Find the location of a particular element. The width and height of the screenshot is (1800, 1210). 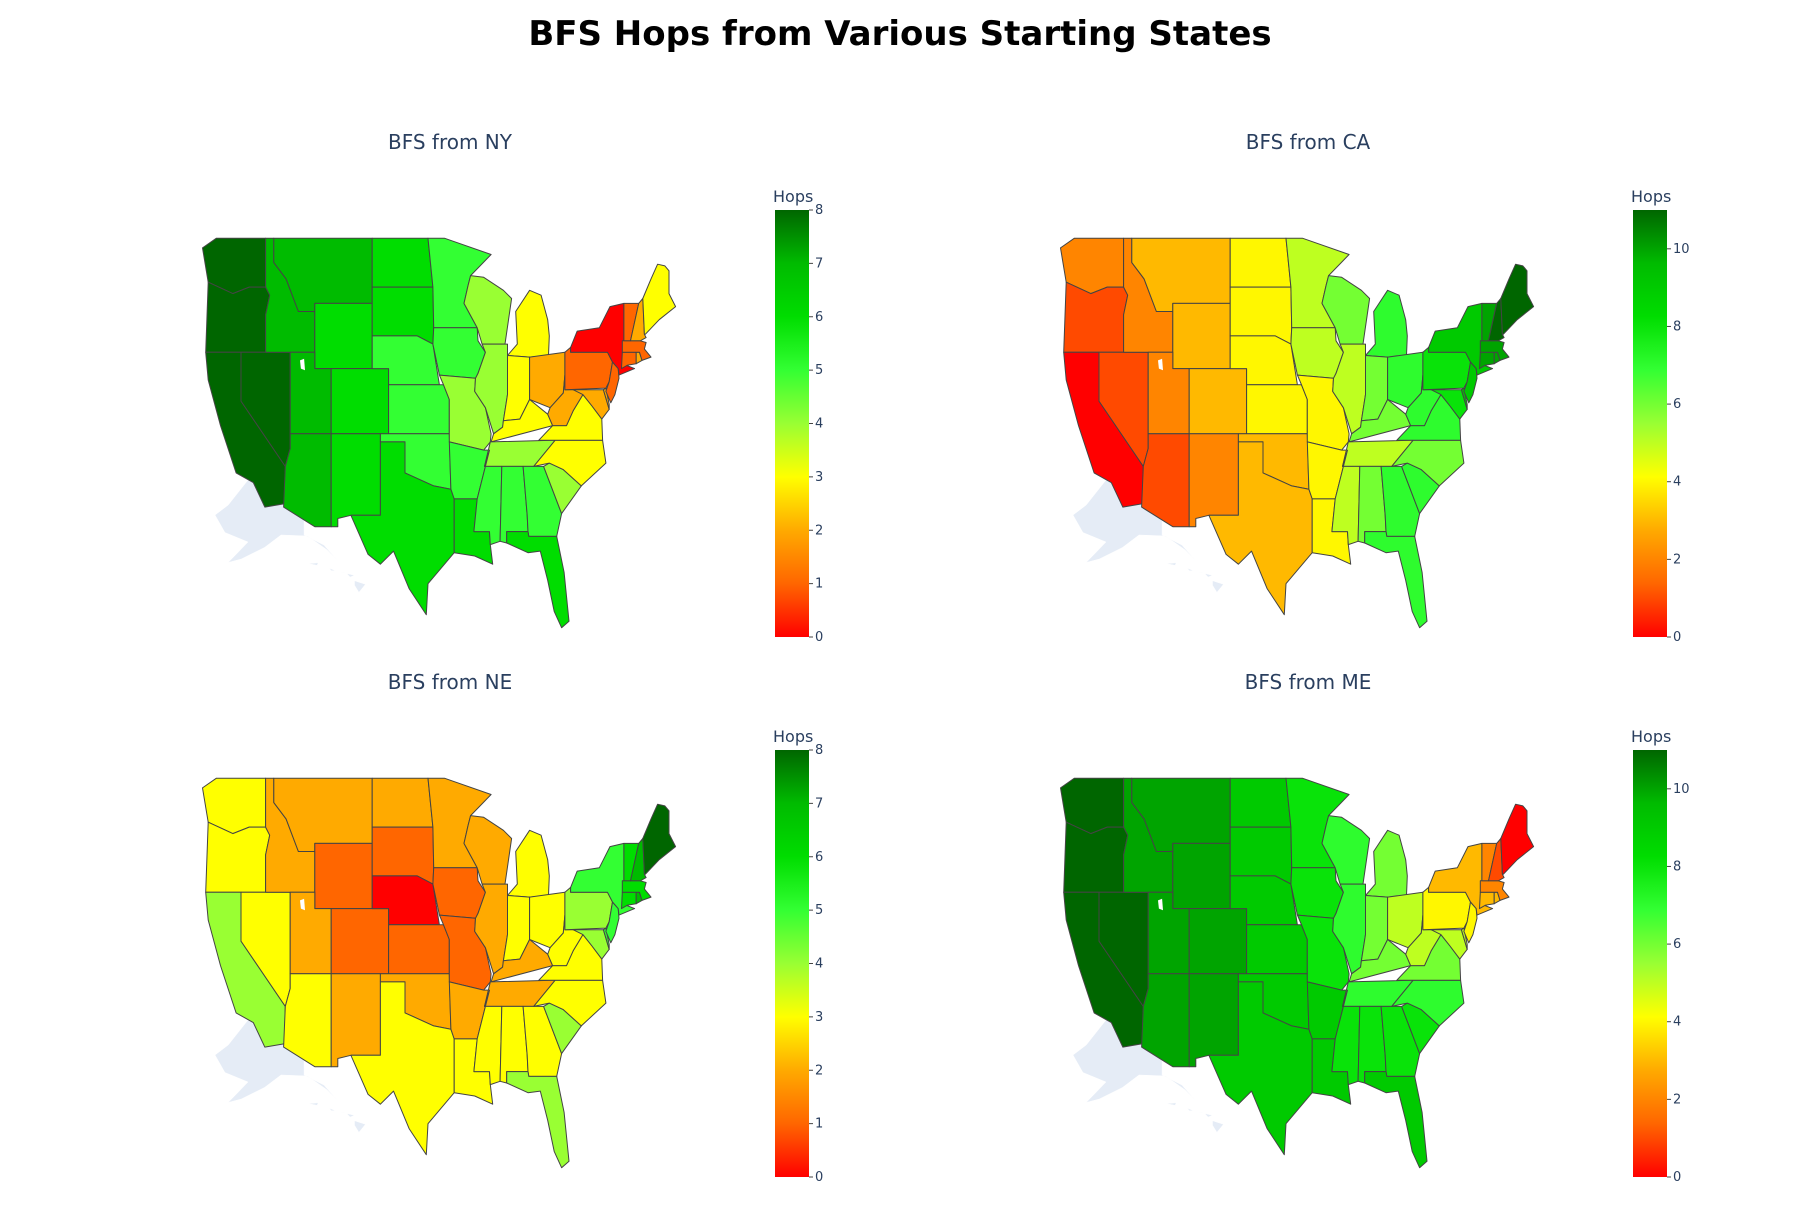

map-svg: Hops 0 2 4 6 8 10 is located at coordinates (1375, 956).